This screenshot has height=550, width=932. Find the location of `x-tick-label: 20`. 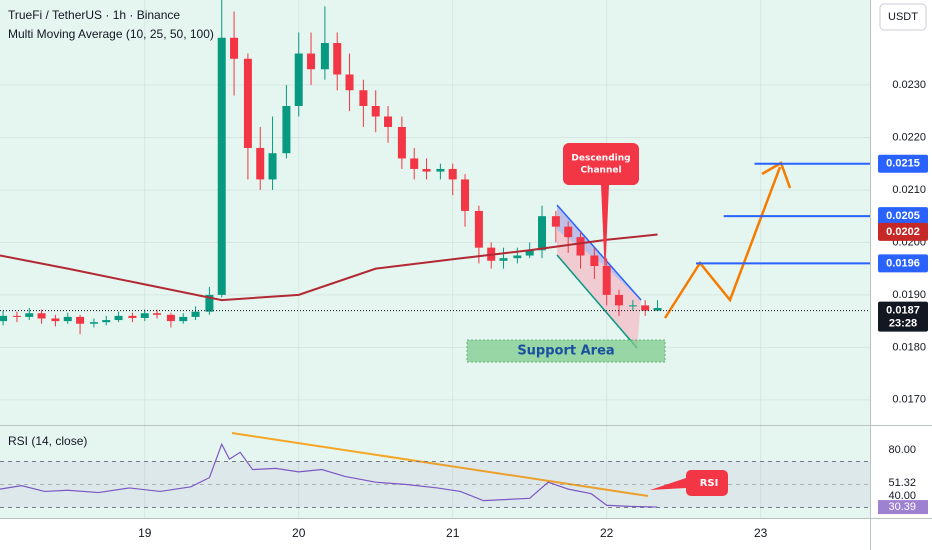

x-tick-label: 20 is located at coordinates (299, 533).